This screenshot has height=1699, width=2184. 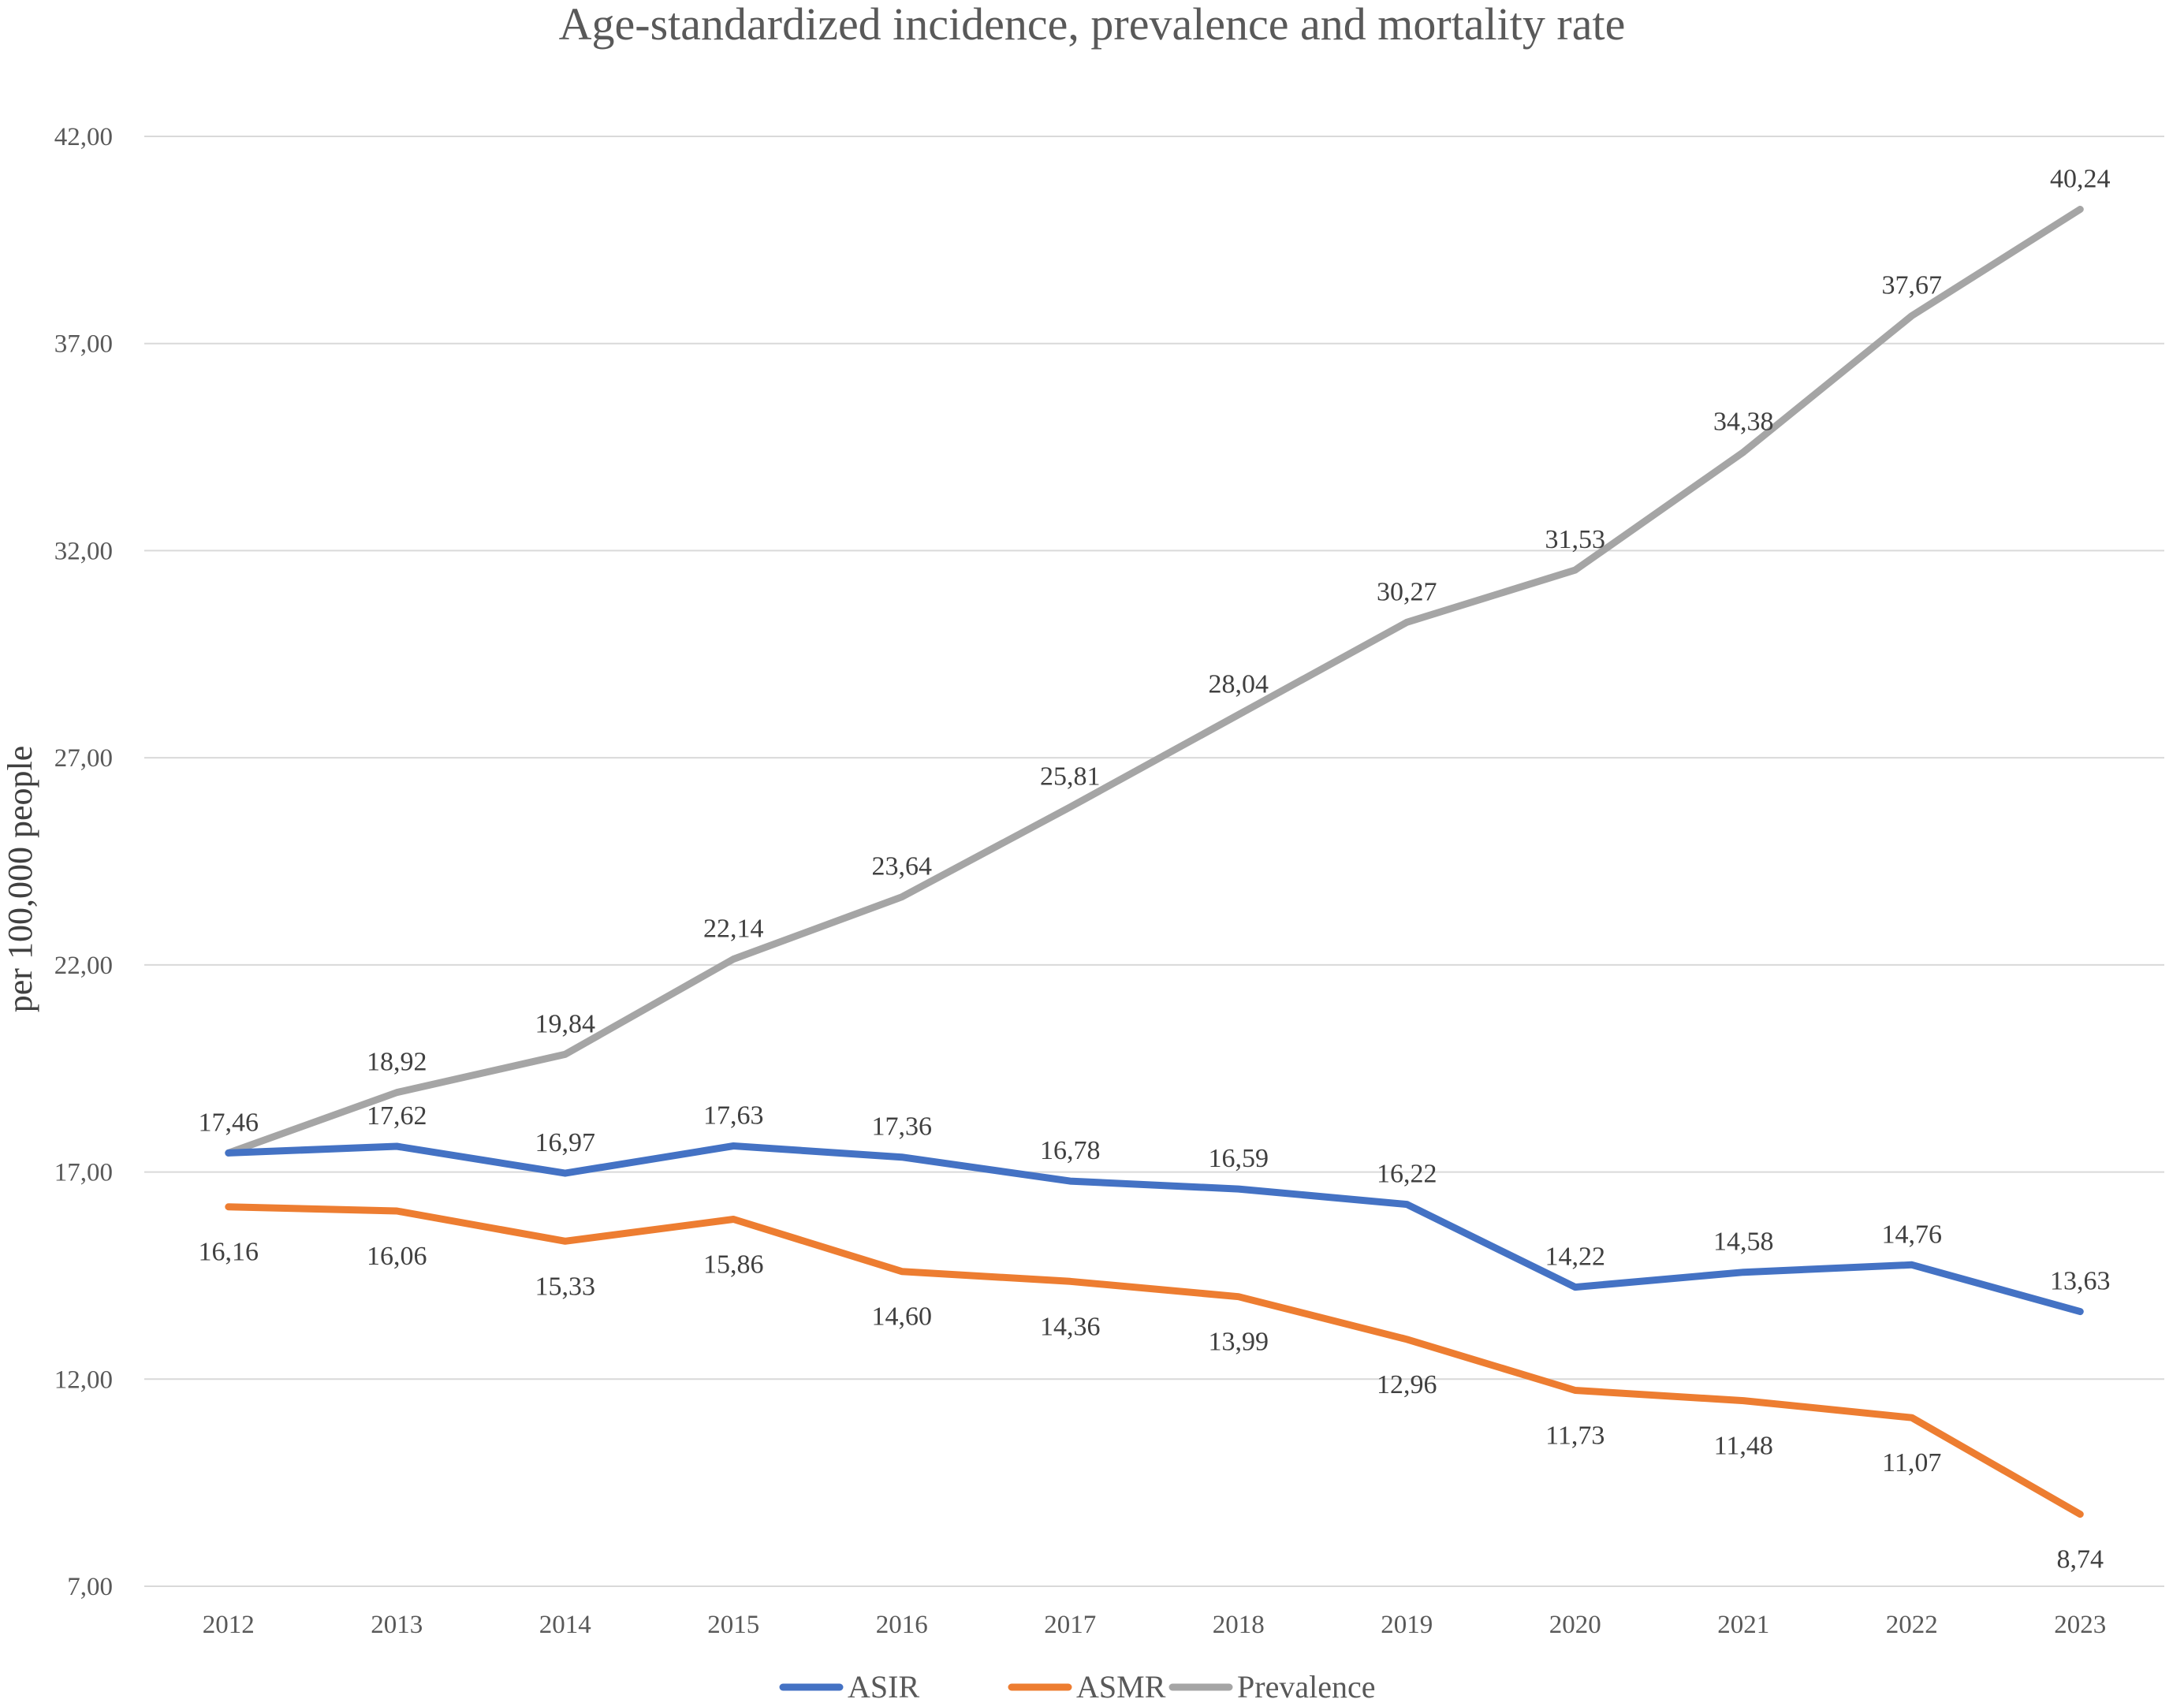 What do you see at coordinates (733, 1264) in the screenshot?
I see `data-label: 15,86` at bounding box center [733, 1264].